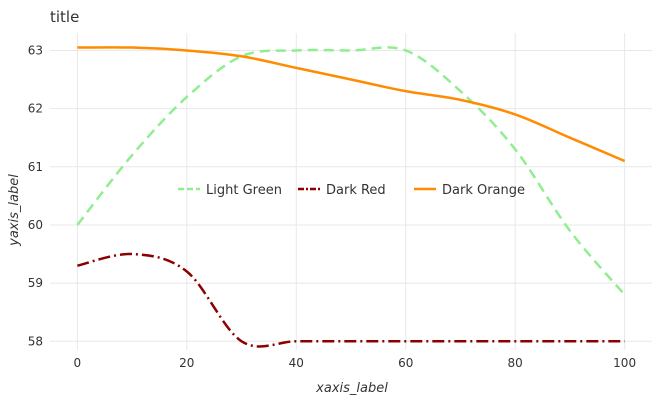  What do you see at coordinates (186, 363) in the screenshot?
I see `x-tick-label: 20` at bounding box center [186, 363].